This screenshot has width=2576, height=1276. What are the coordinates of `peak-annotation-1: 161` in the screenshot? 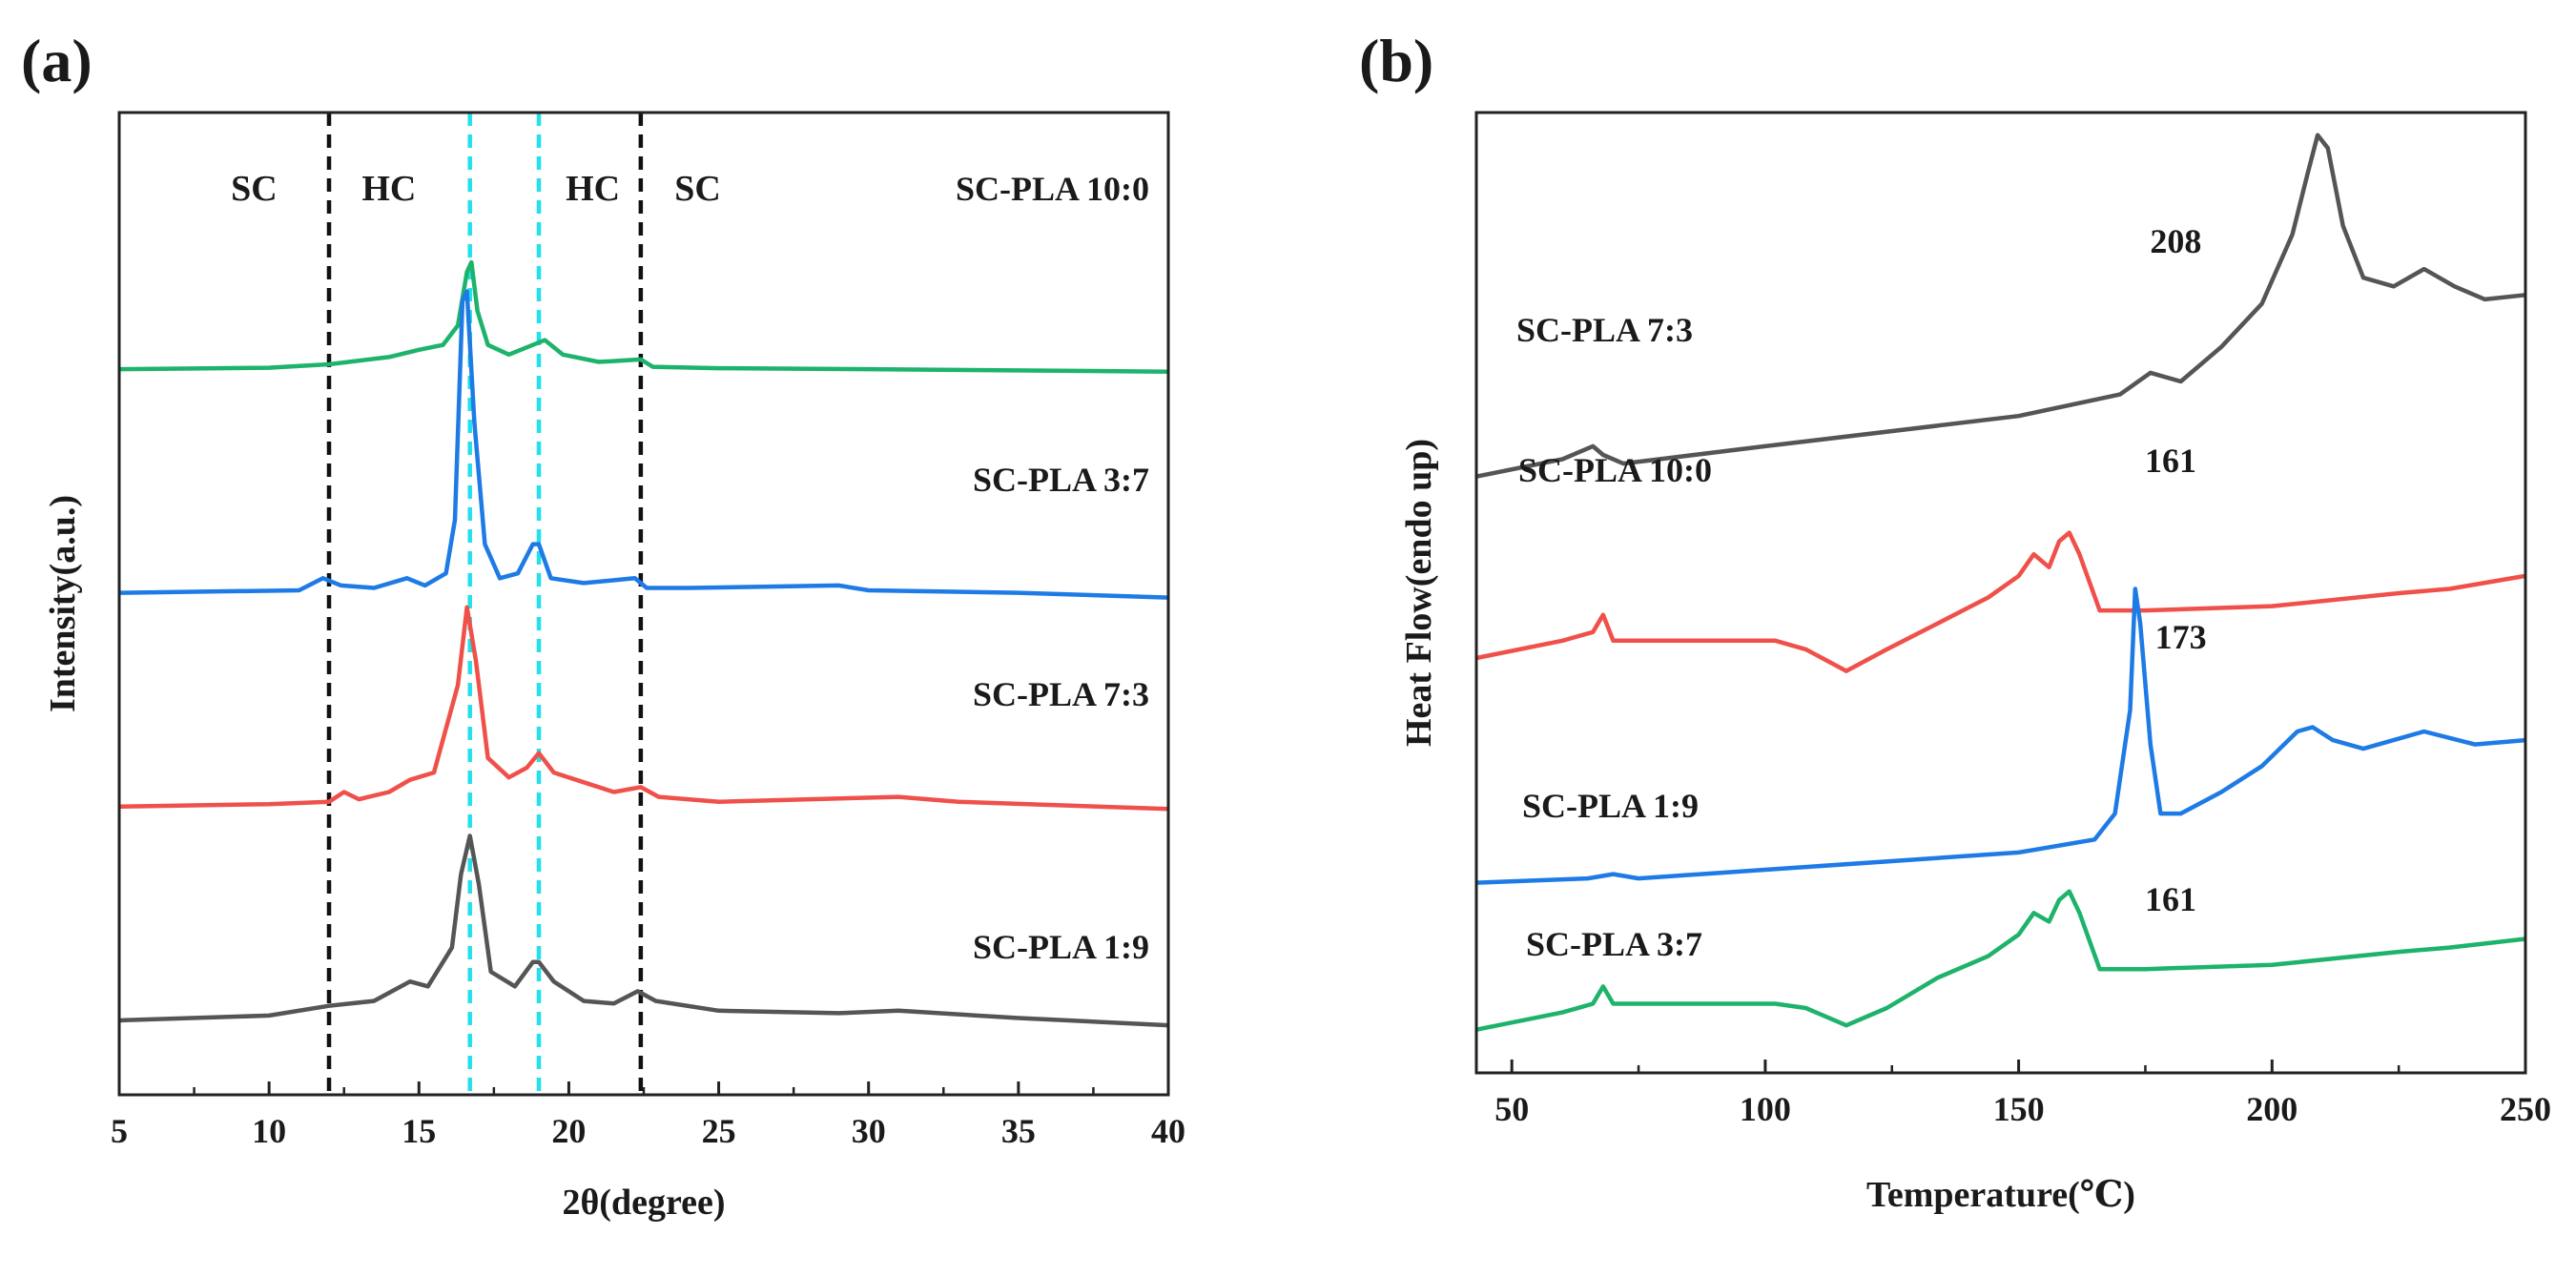 It's located at (2170, 461).